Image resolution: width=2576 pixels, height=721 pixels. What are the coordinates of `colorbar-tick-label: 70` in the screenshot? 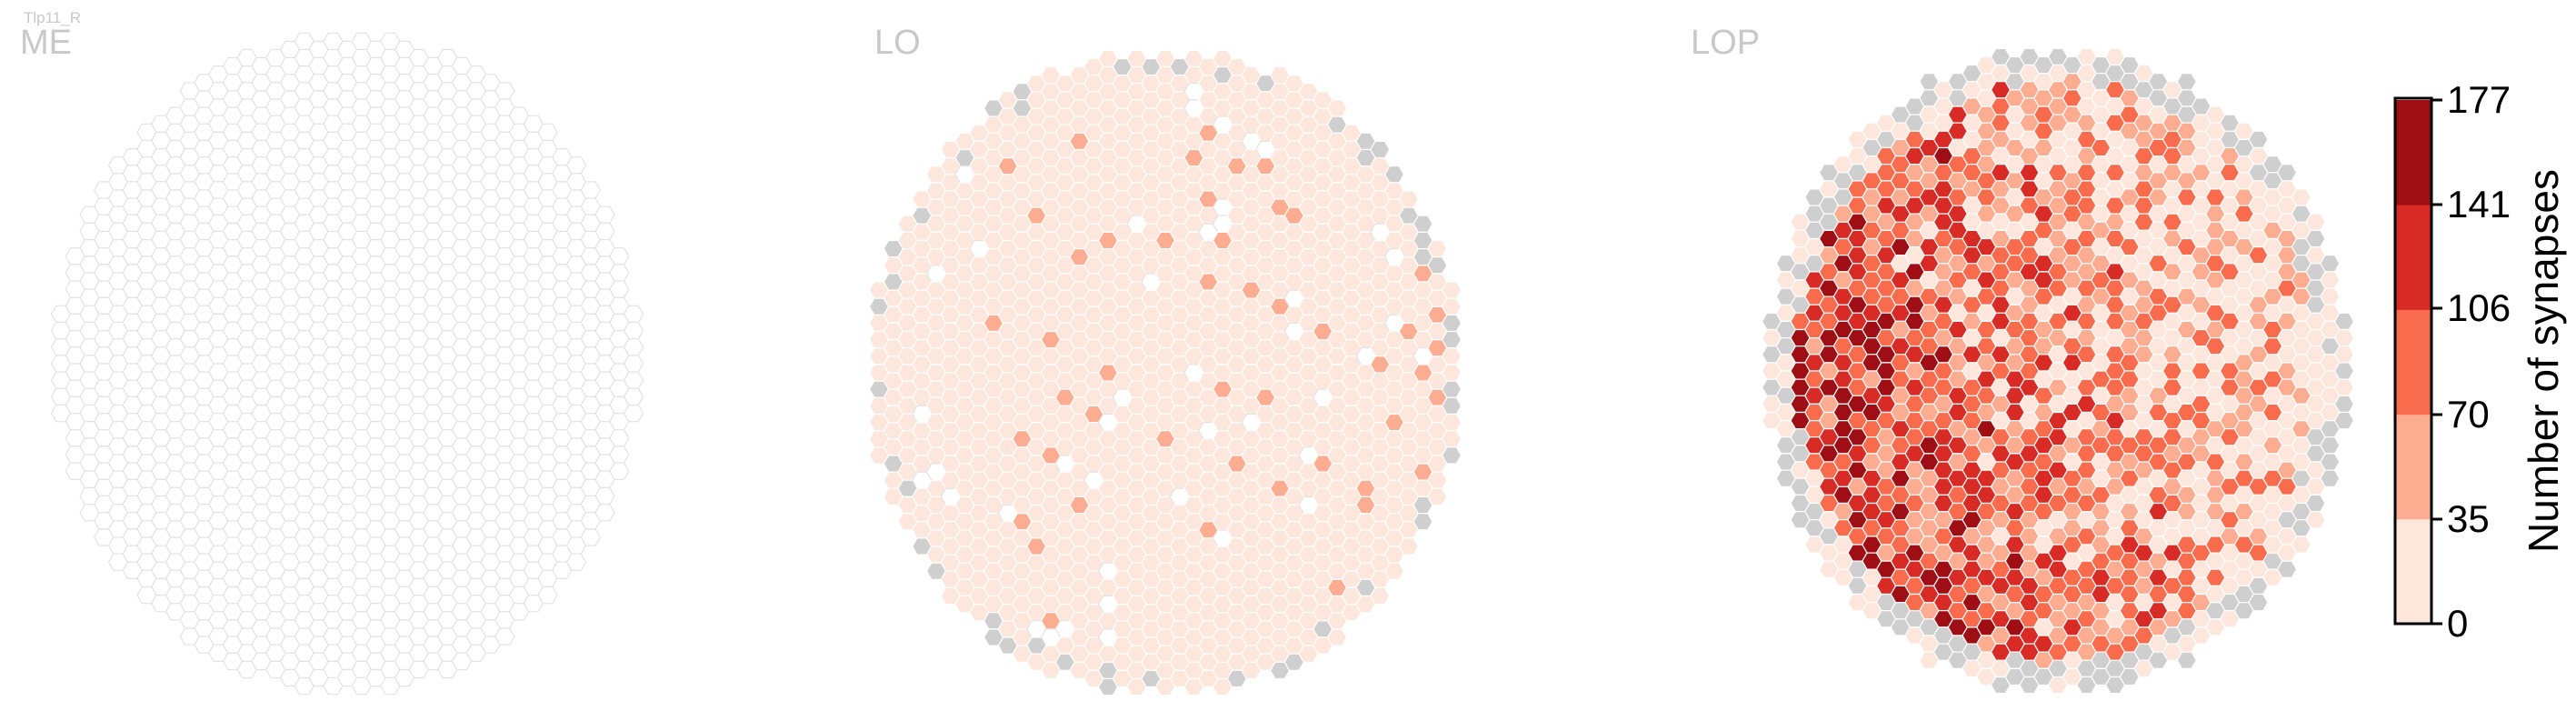 It's located at (2468, 414).